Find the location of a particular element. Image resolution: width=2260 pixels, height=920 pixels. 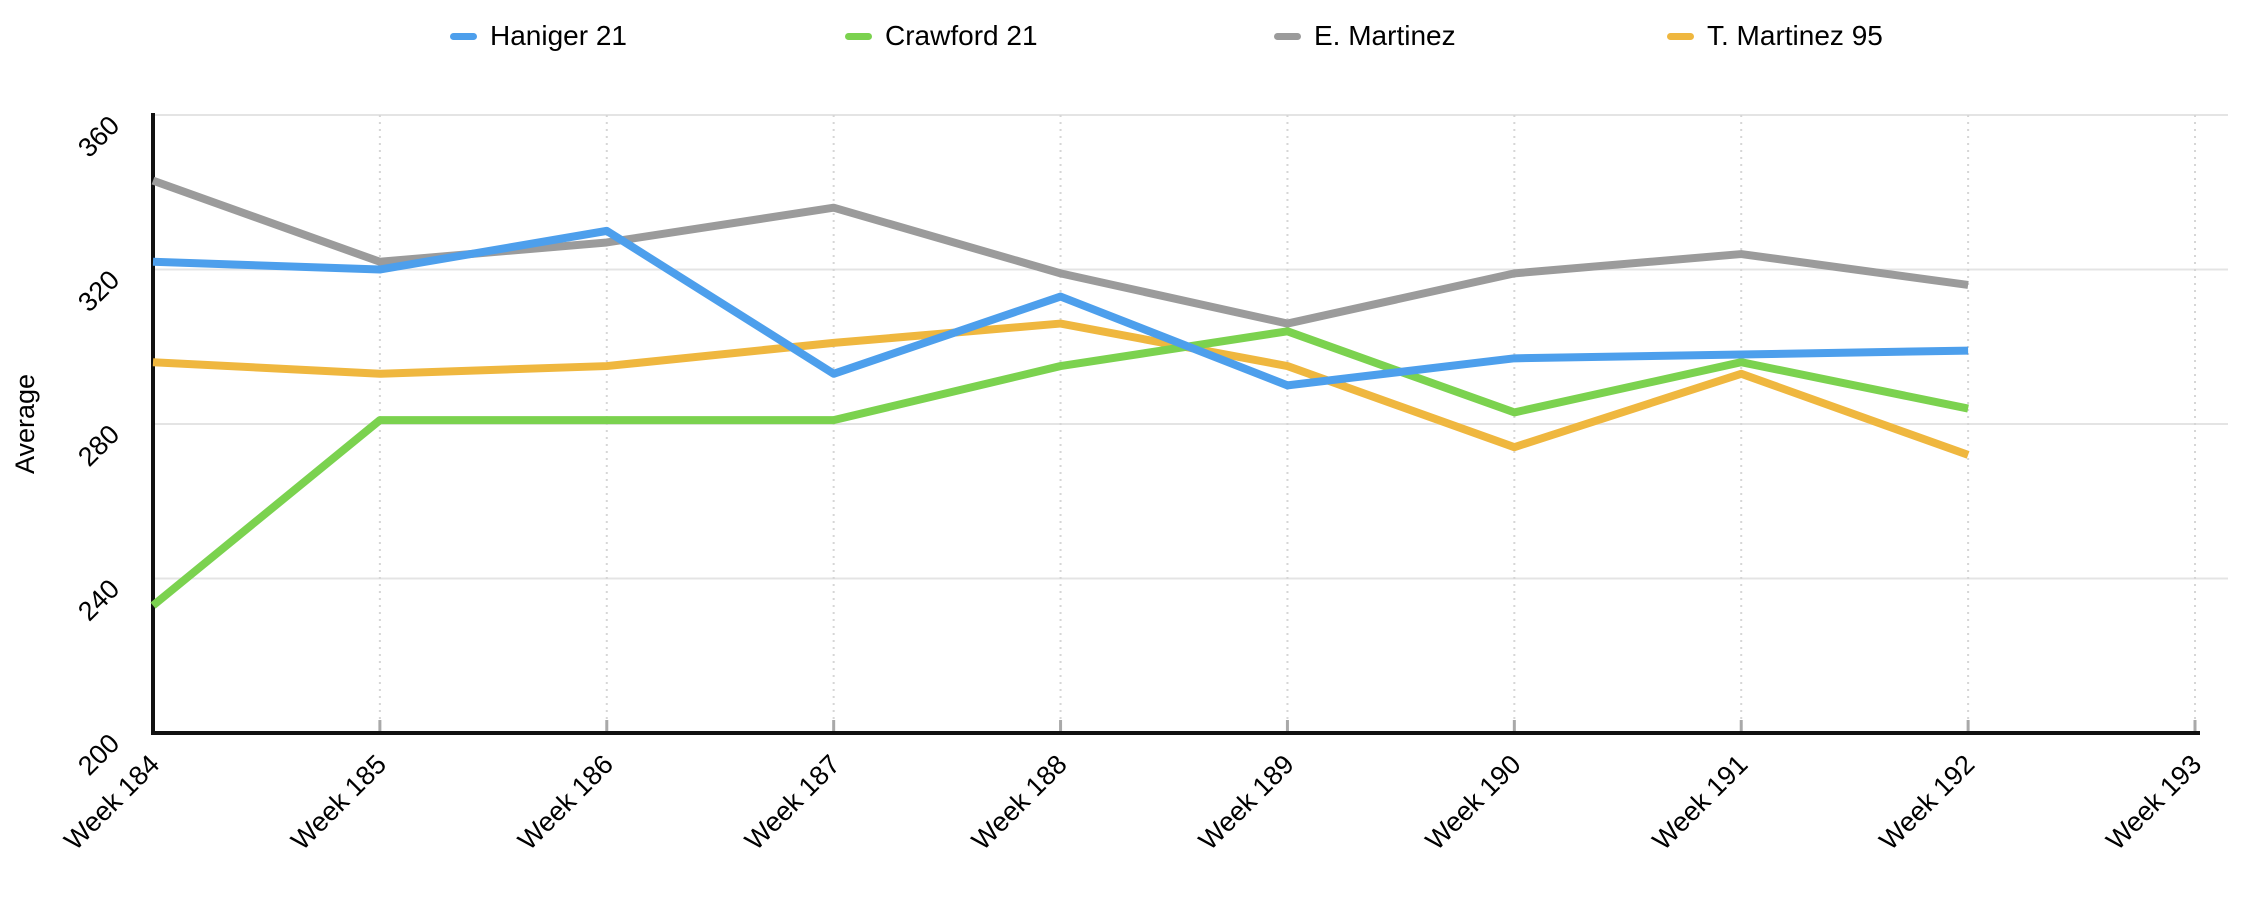

x-tick-label: Week 184 is located at coordinates (111, 802).